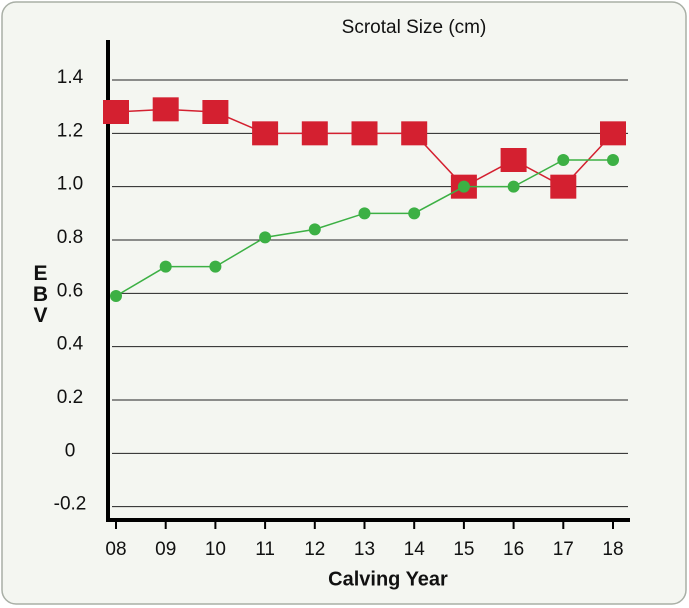 The height and width of the screenshot is (608, 689). Describe the element at coordinates (364, 549) in the screenshot. I see `x-tick-label: 13` at that location.